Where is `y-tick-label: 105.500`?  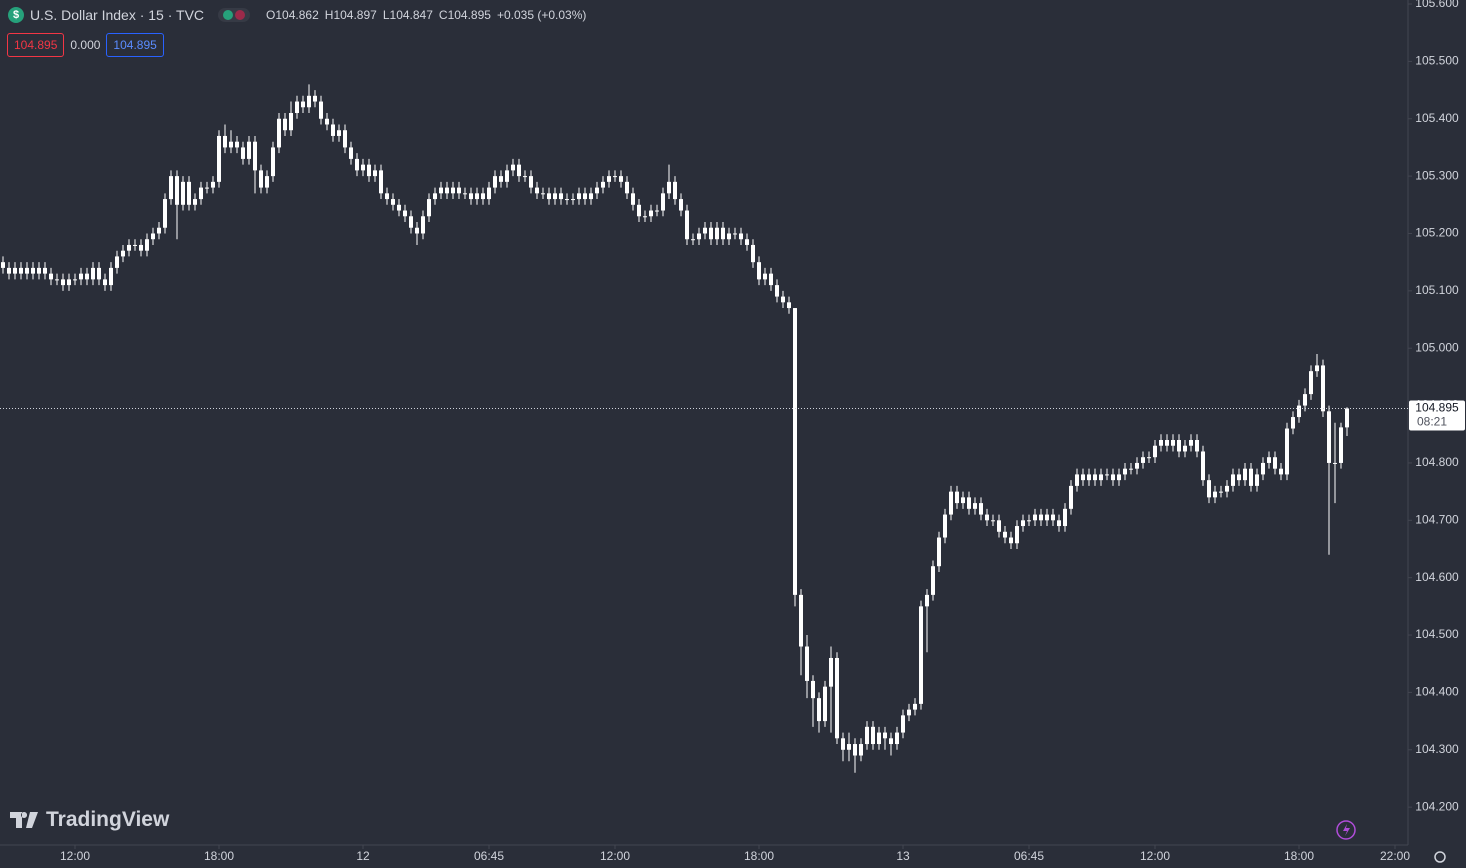
y-tick-label: 105.500 is located at coordinates (1437, 61).